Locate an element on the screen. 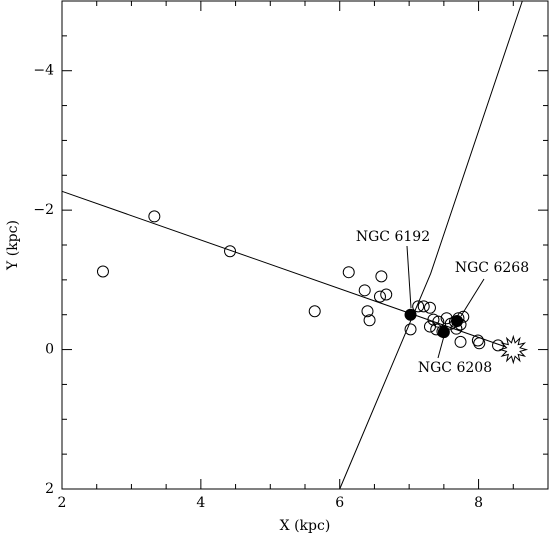  annotation: NGC 6192 is located at coordinates (393, 237).